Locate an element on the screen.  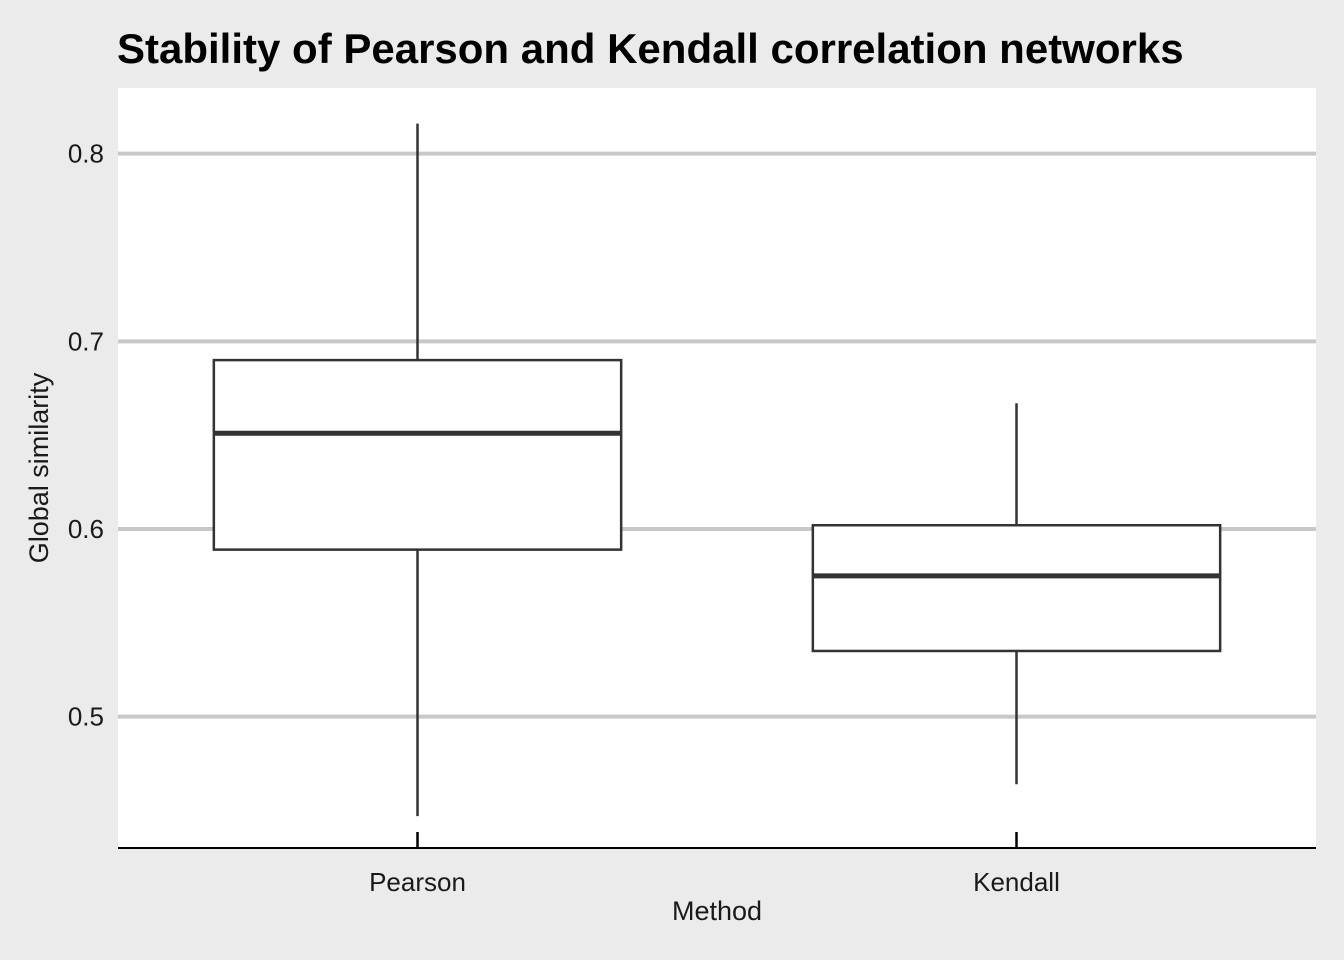
x-tick-label-kendall: Kendall is located at coordinates (1016, 882).